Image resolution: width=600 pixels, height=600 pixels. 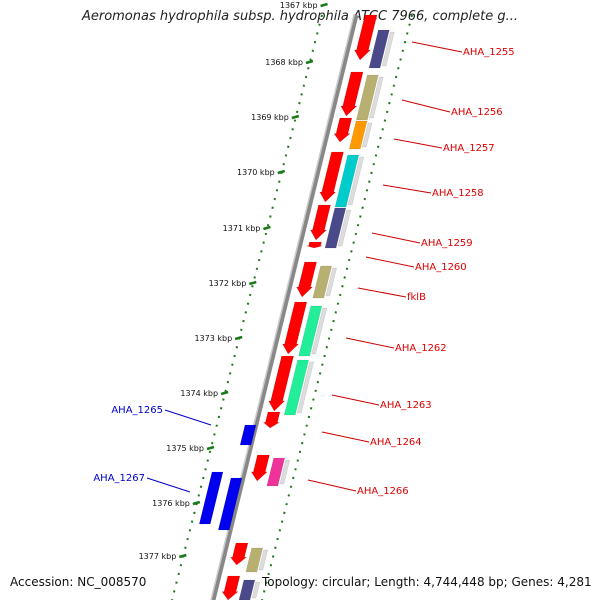 I want to click on gene-label-forward: AHA_1262, so click(x=421, y=348).